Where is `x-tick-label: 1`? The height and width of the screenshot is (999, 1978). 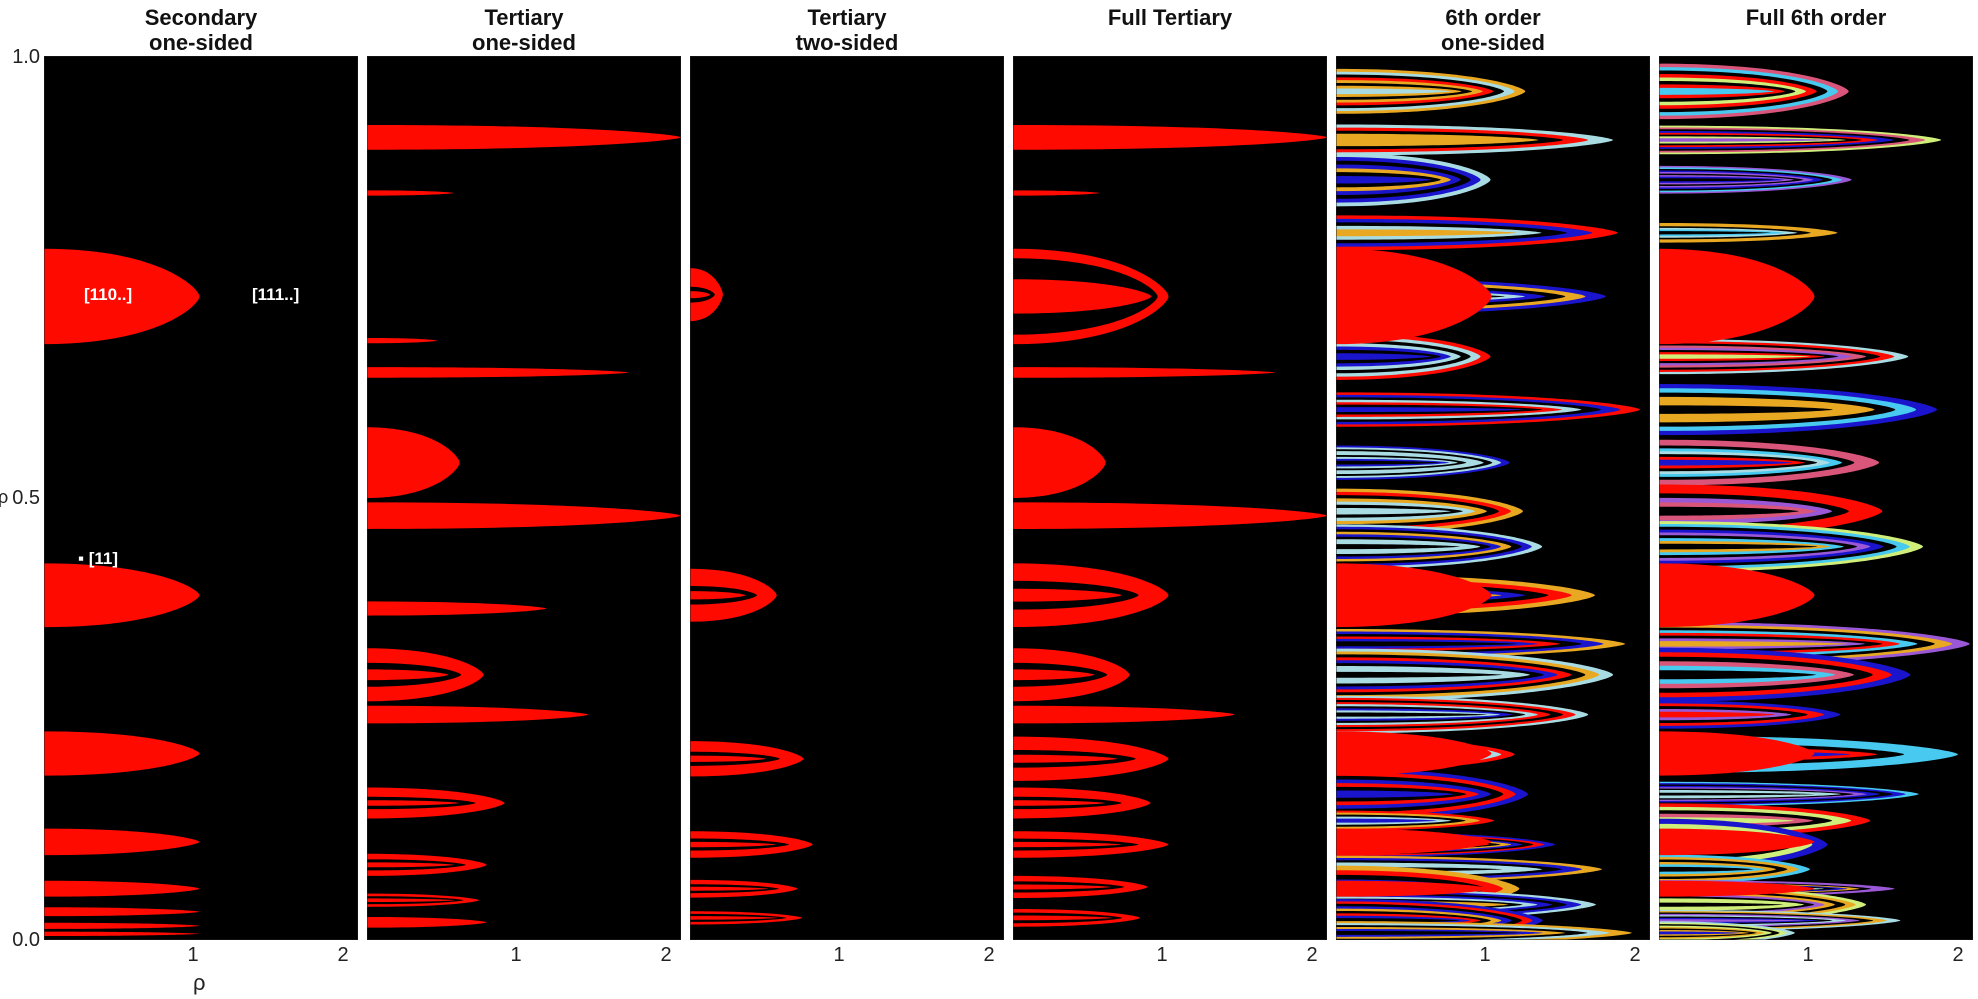 x-tick-label: 1 is located at coordinates (1162, 955).